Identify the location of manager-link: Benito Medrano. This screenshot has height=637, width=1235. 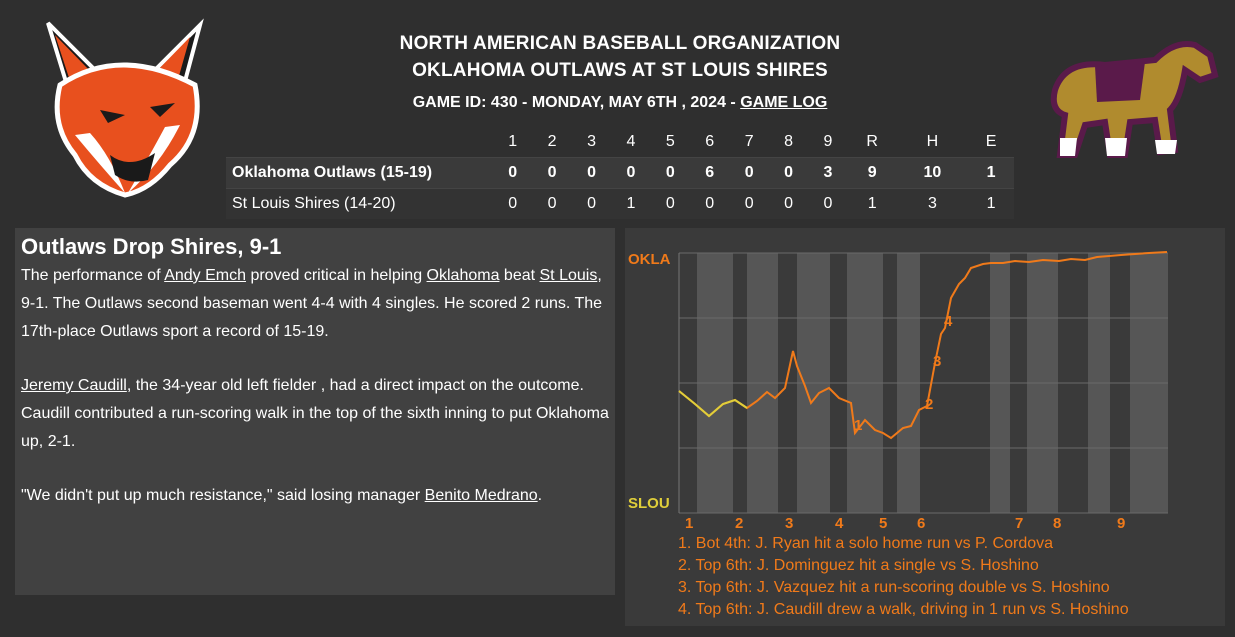
(481, 495).